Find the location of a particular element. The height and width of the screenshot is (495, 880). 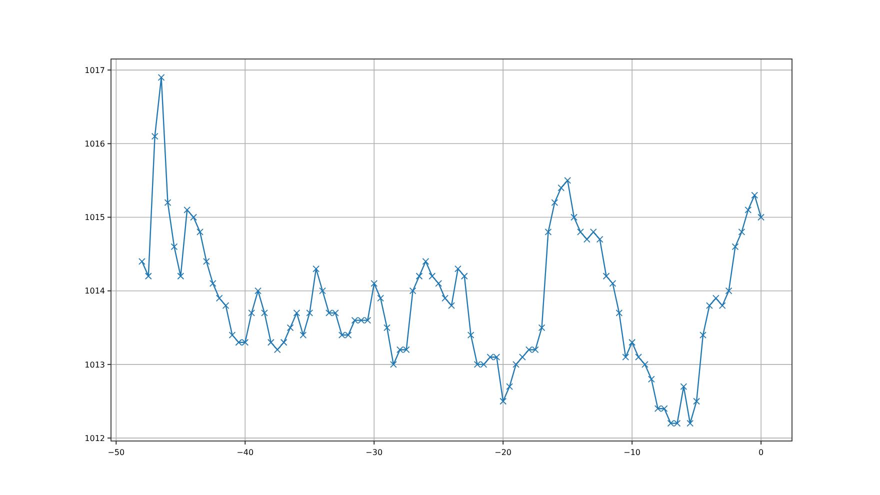

y-tick-label: 1012 is located at coordinates (94, 438).